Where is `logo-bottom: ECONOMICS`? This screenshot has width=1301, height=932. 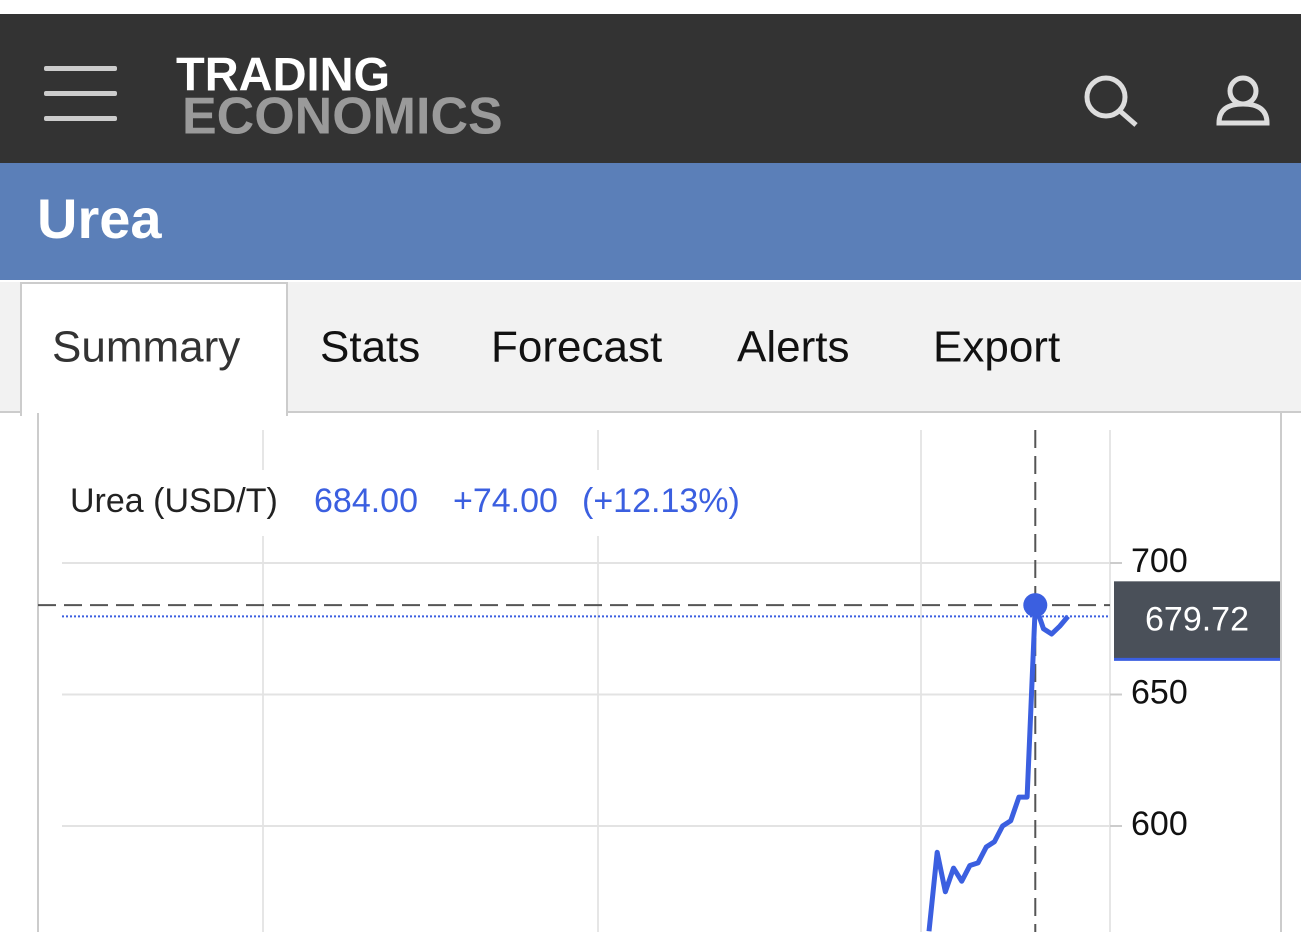 logo-bottom: ECONOMICS is located at coordinates (342, 117).